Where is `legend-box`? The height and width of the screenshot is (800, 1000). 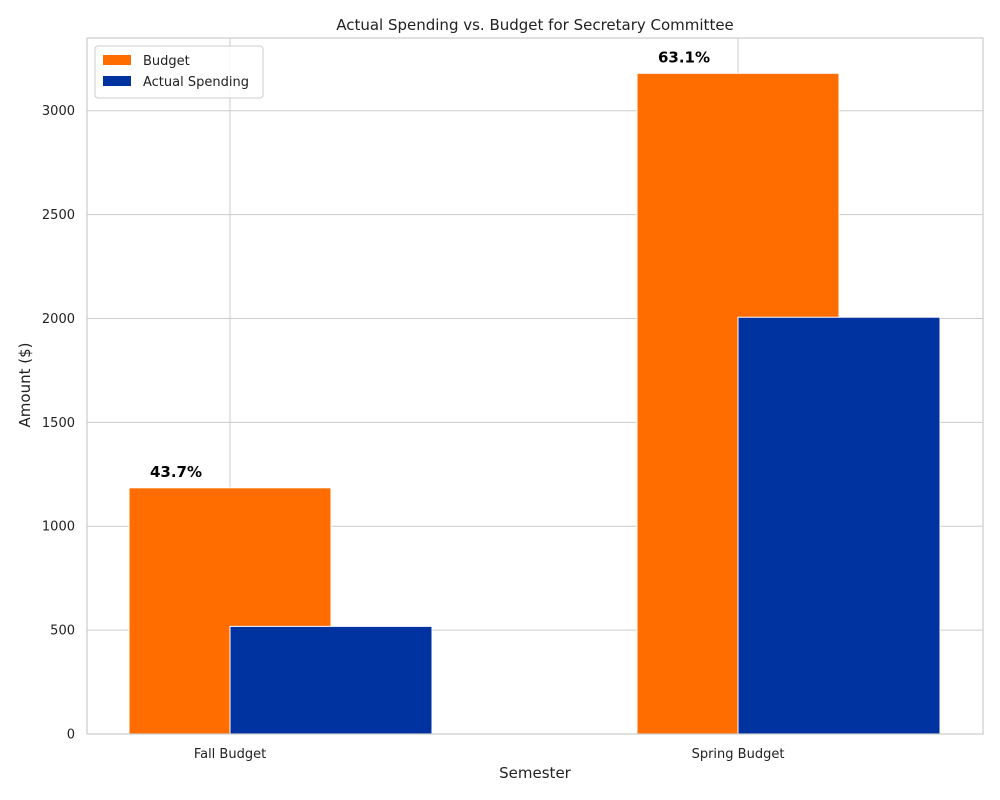
legend-box is located at coordinates (179, 72).